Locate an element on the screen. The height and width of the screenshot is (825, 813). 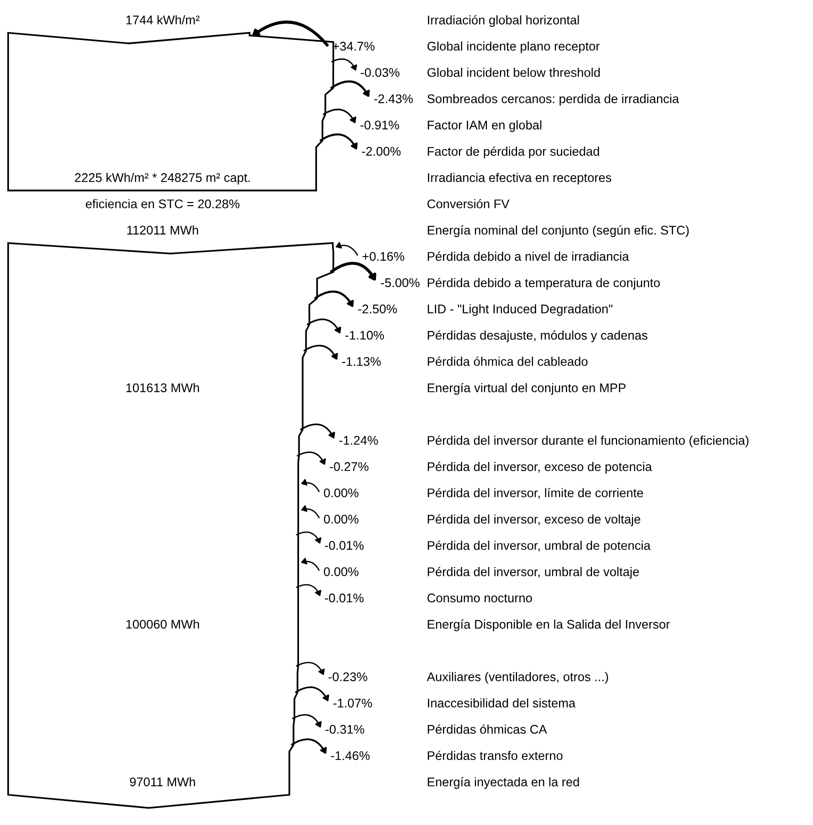
text: 101613 MWh is located at coordinates (162, 387).